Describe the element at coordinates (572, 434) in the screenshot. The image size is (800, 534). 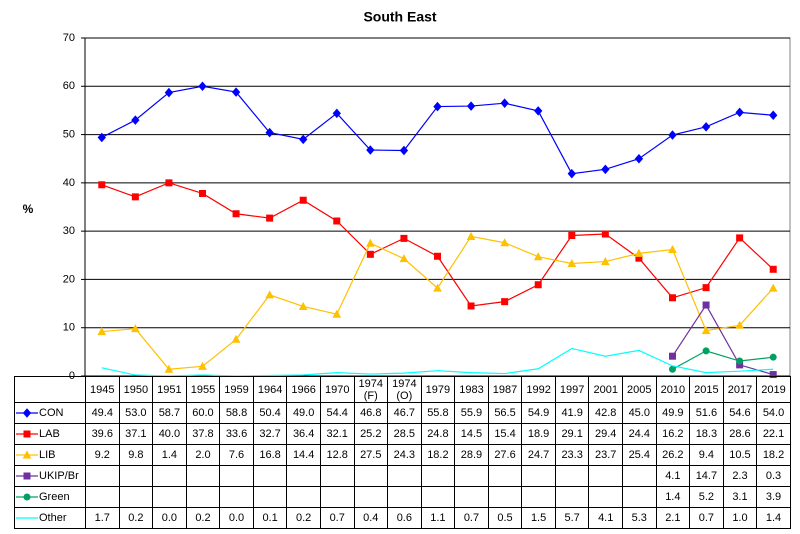
I see `table-value: 29.1` at that location.